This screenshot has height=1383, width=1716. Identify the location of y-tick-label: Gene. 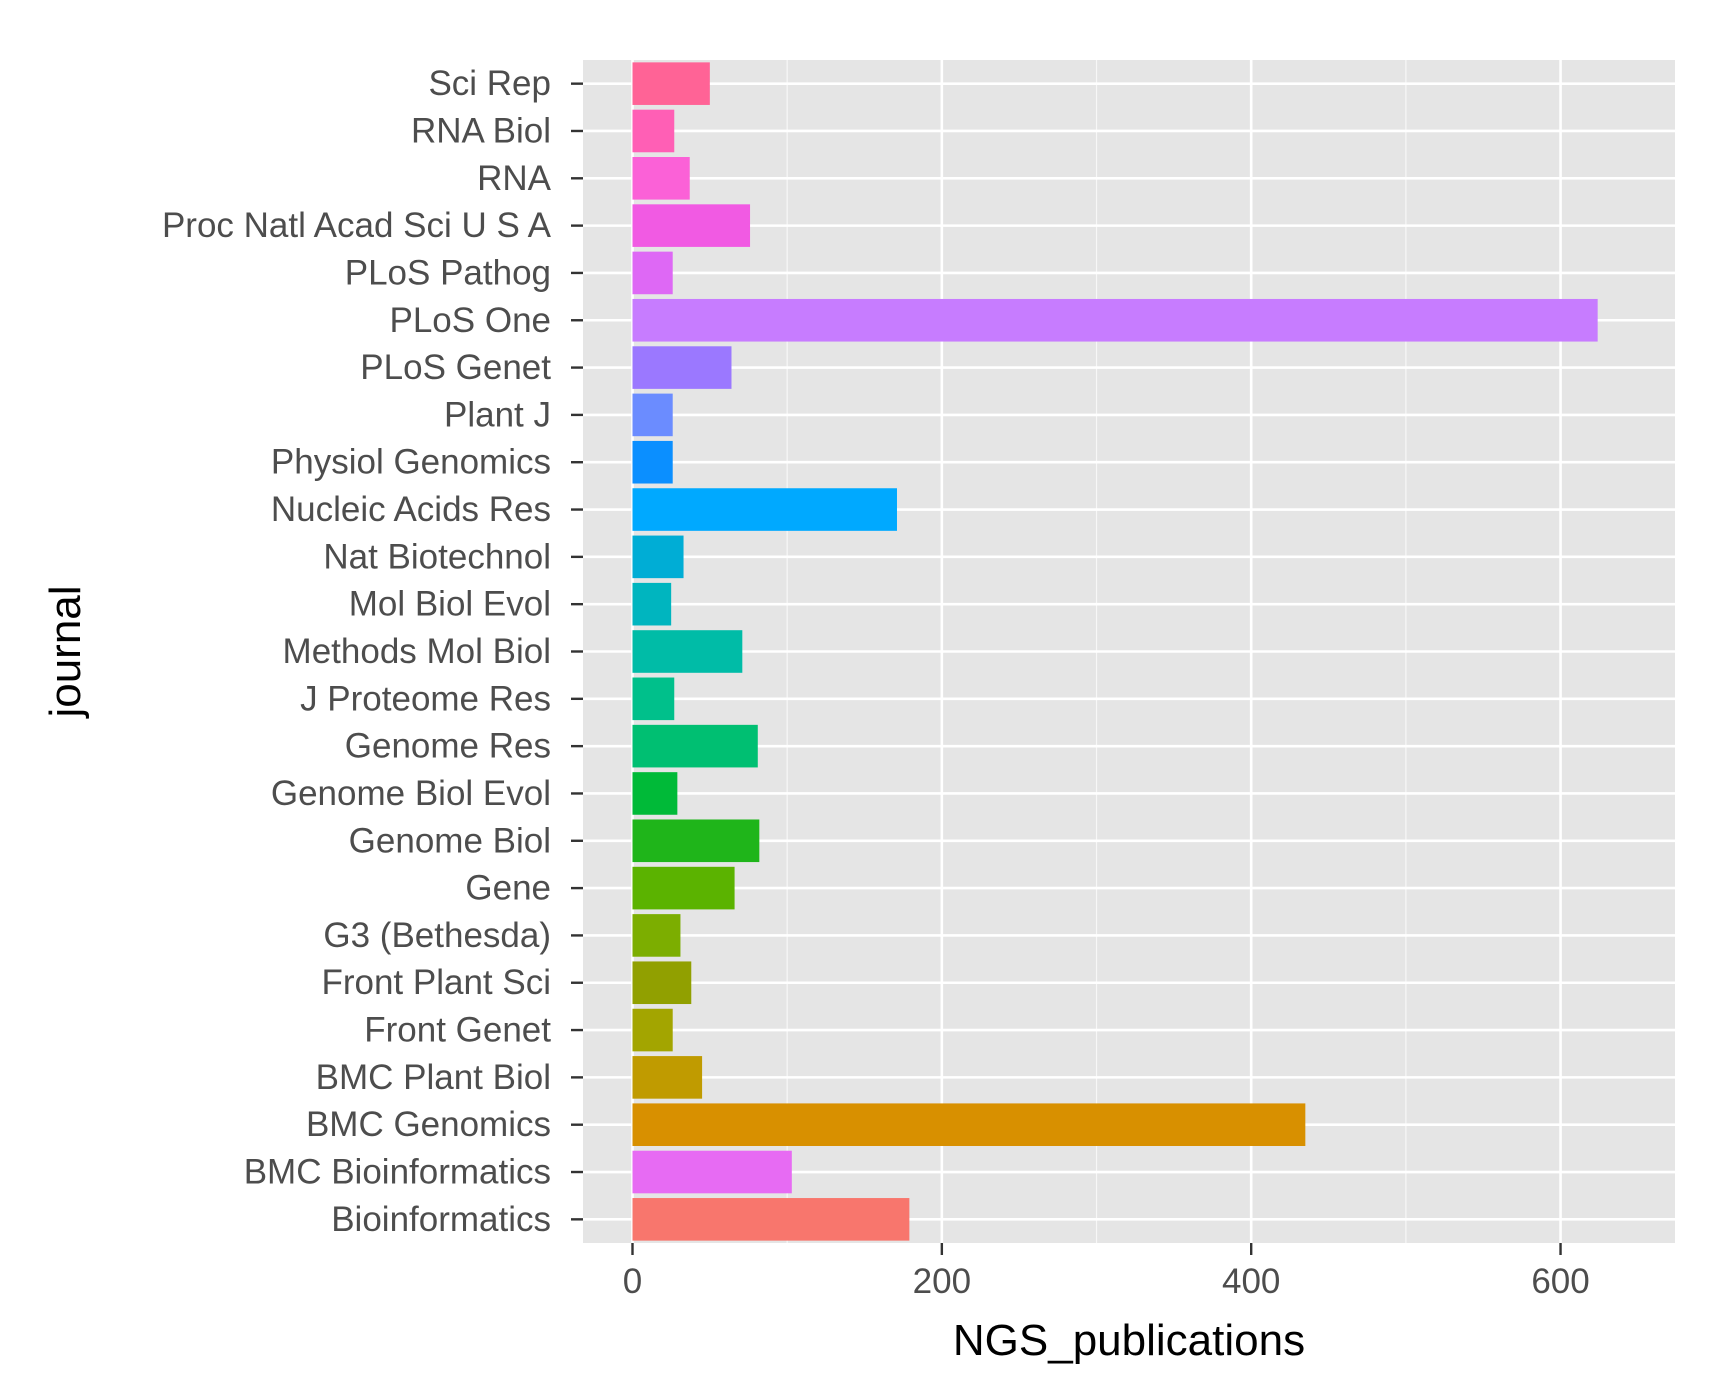
(508, 888).